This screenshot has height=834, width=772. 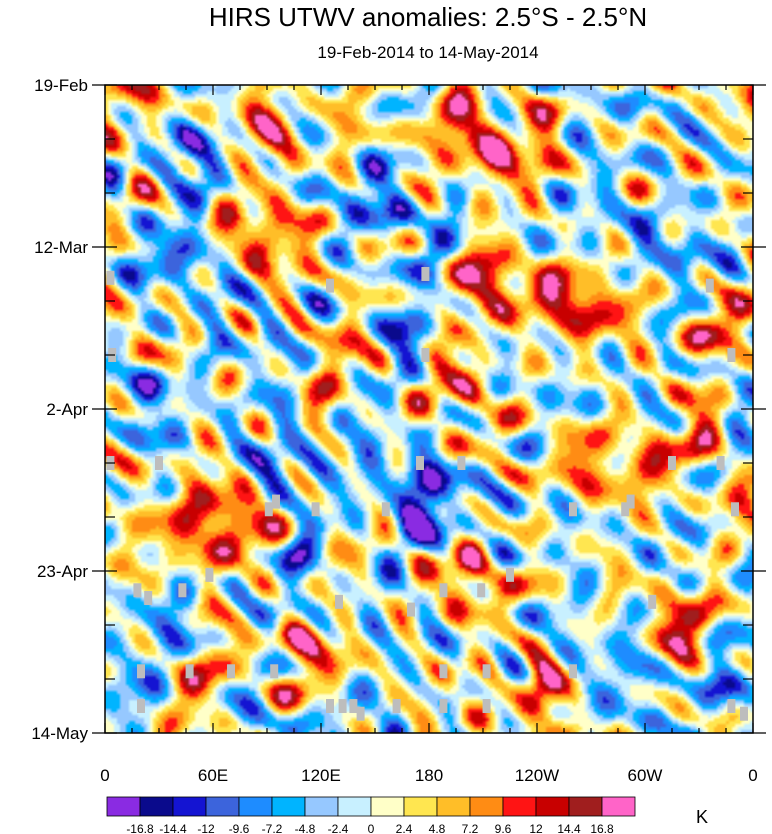 I want to click on colorbar-label: -12, so click(x=206, y=828).